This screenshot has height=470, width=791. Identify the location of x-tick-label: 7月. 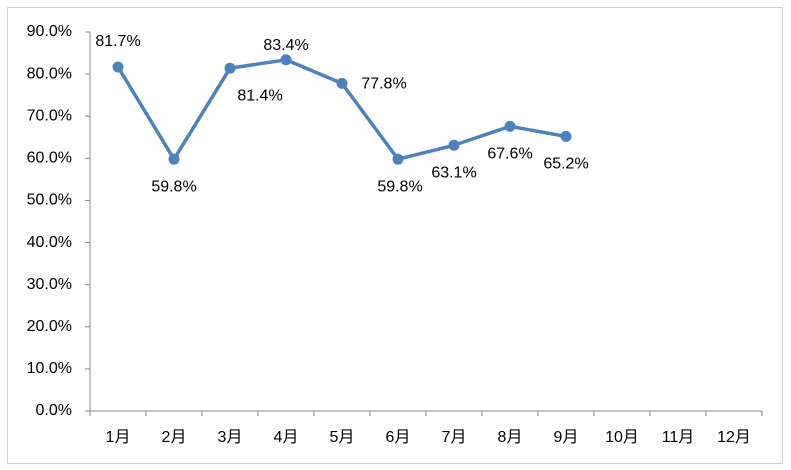
(454, 437).